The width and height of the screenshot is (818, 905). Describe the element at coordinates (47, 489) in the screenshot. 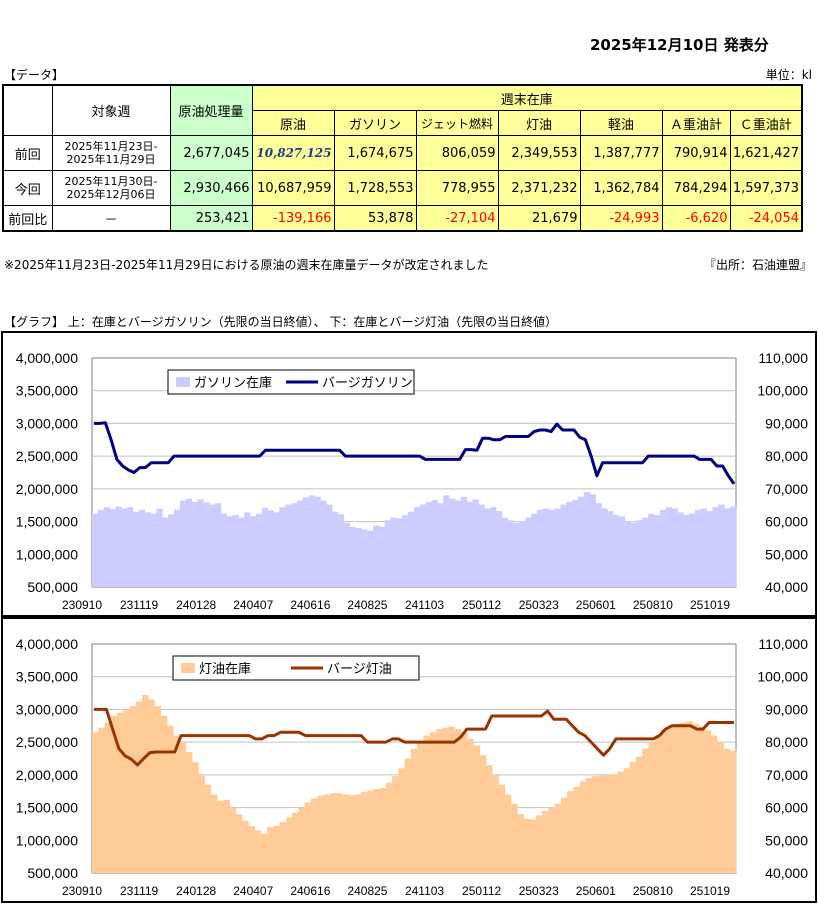

I see `y-left-tick-label: 2,000,000` at that location.